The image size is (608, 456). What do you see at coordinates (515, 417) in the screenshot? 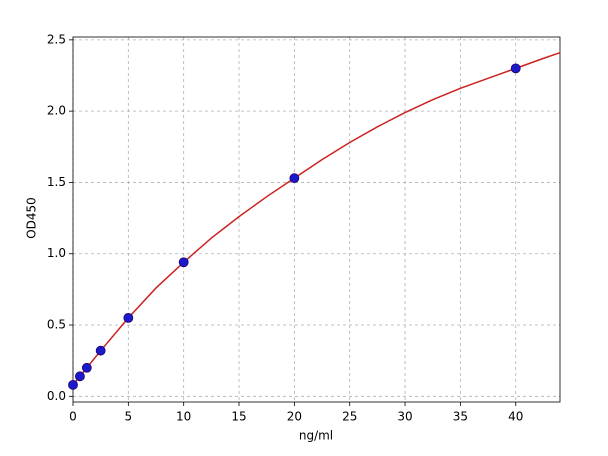
I see `x-tick-label: 40` at bounding box center [515, 417].